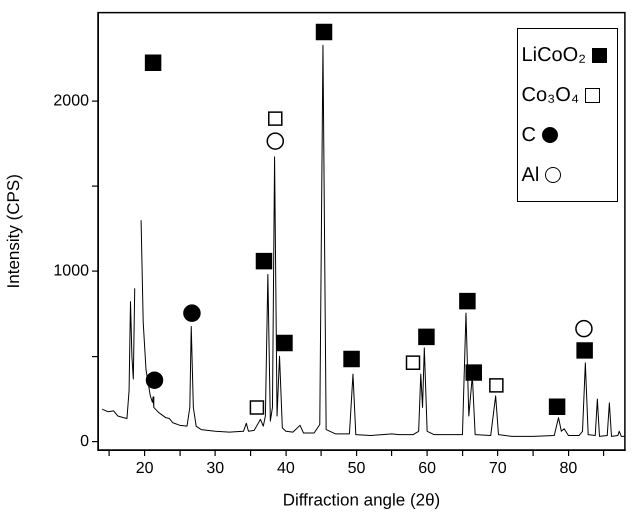  What do you see at coordinates (85, 441) in the screenshot?
I see `y-tick-label: 0` at bounding box center [85, 441].